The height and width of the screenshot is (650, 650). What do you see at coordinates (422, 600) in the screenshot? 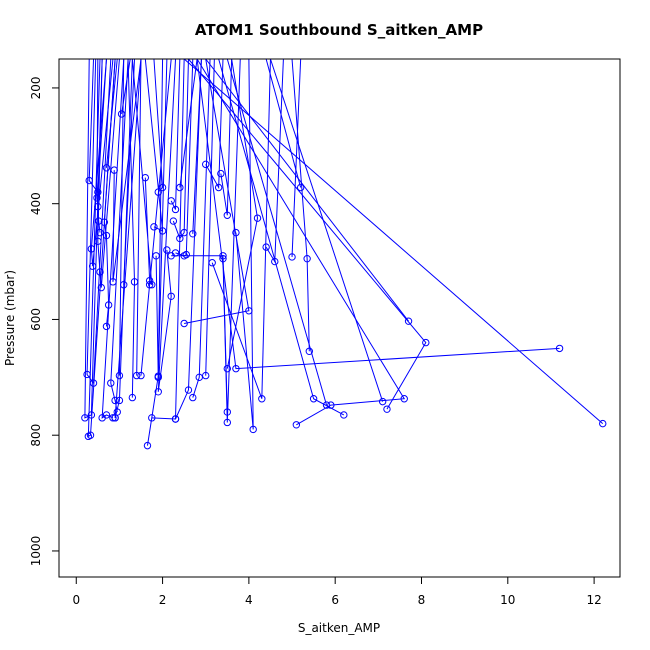
I see `x-tick-label: 8` at bounding box center [422, 600].